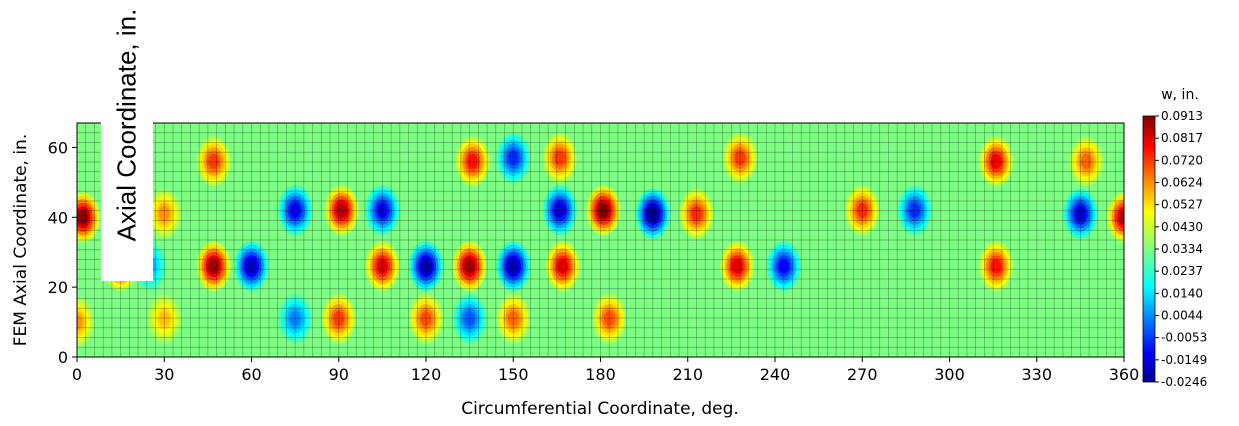 This screenshot has width=1239, height=426. What do you see at coordinates (775, 374) in the screenshot?
I see `x-tick-label: 240` at bounding box center [775, 374].